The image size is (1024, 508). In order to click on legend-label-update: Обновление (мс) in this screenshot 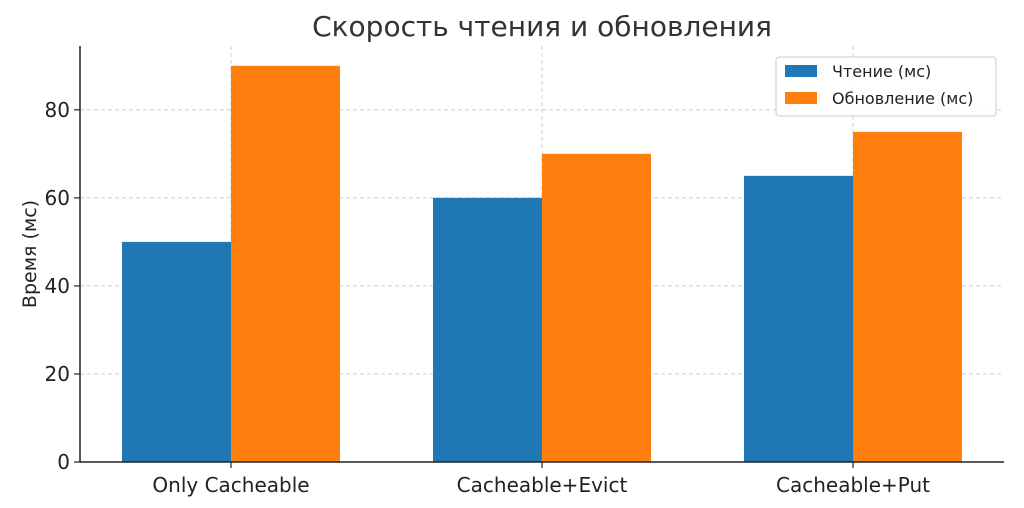, I will do `click(902, 98)`.